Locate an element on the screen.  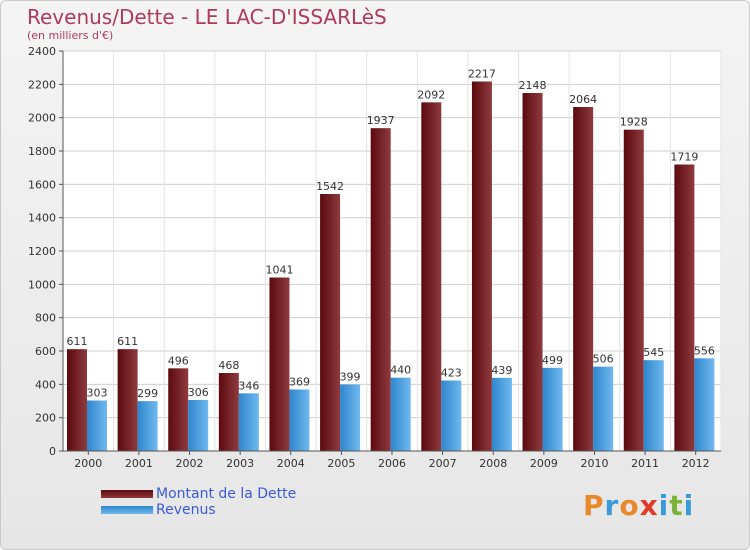
data-label-dette: 2064 is located at coordinates (583, 99).